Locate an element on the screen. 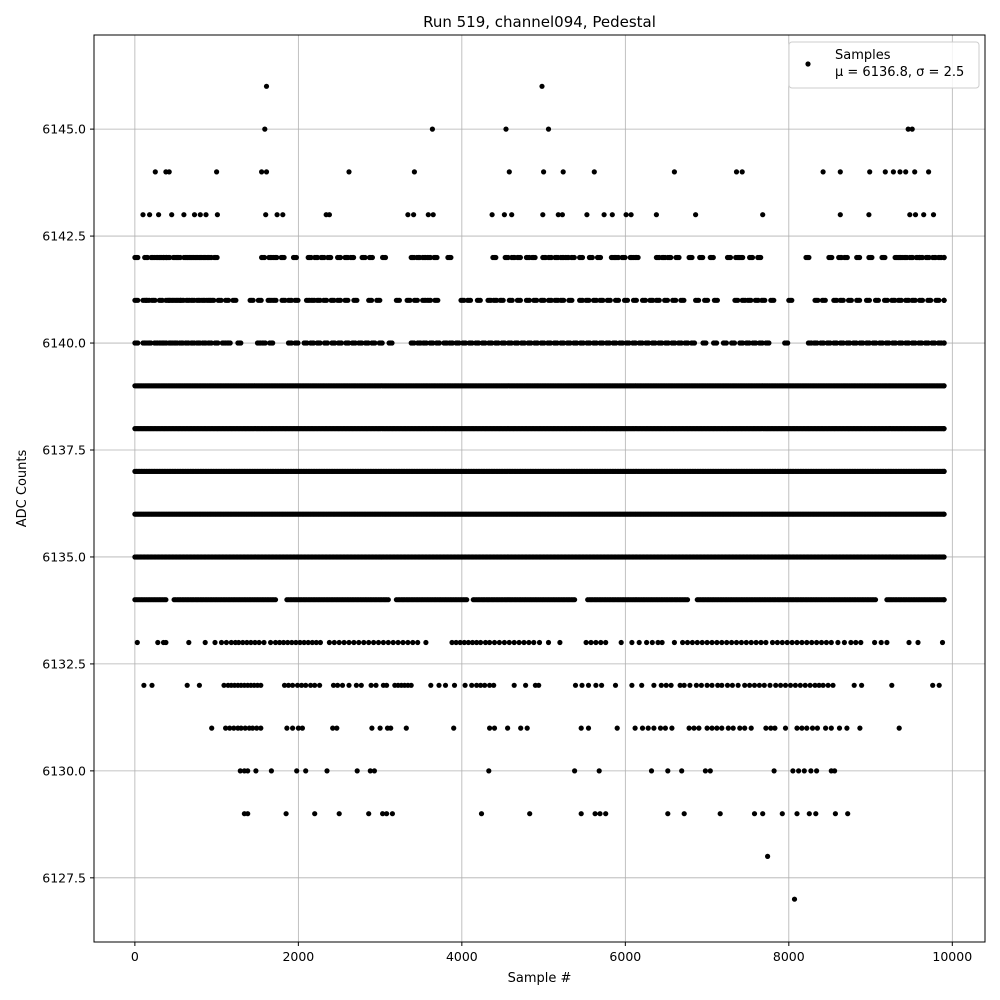 The width and height of the screenshot is (1000, 1000). y-tick-label: 6132.5 is located at coordinates (64, 663).